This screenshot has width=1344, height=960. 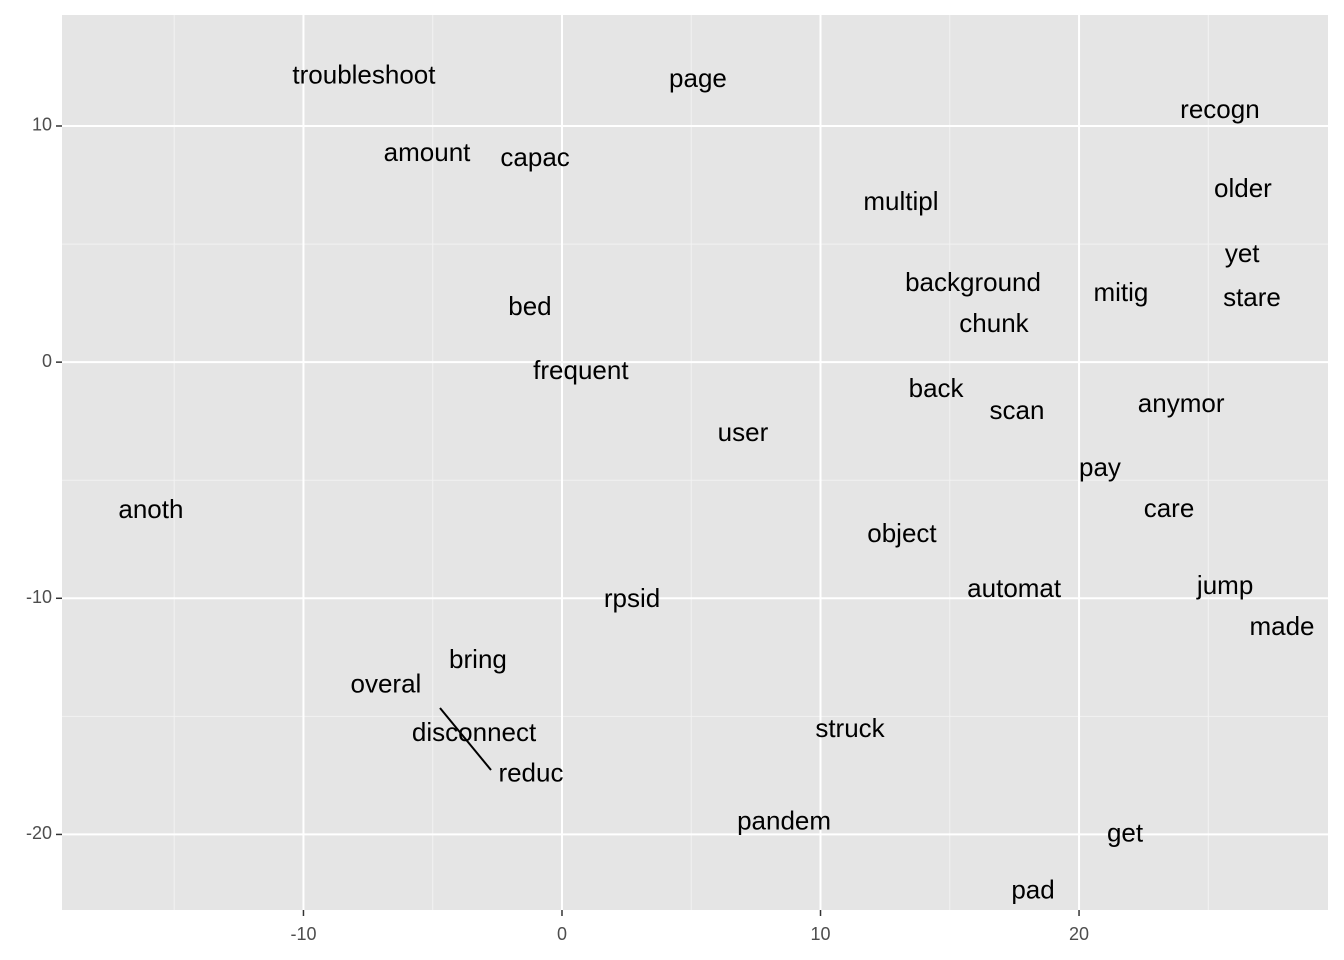 I want to click on word-label: bed, so click(x=529, y=306).